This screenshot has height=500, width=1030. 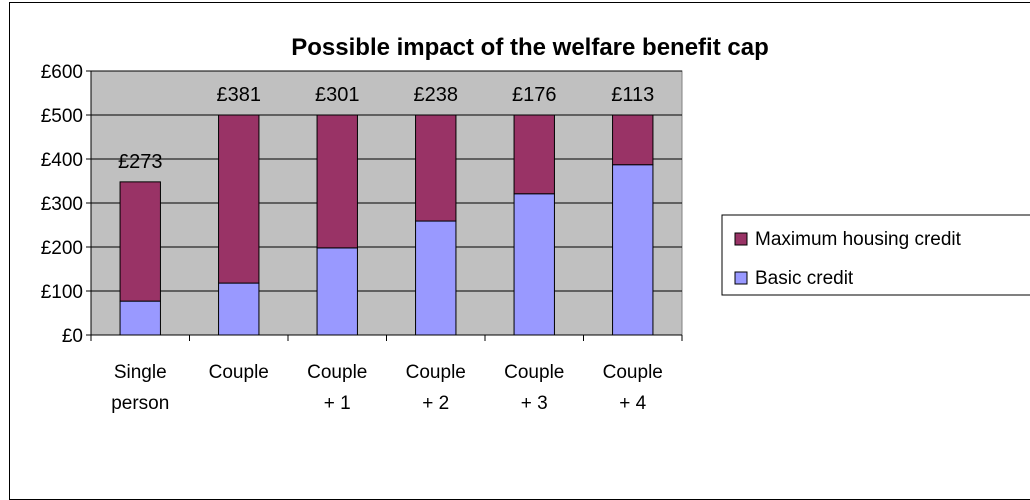 I want to click on x-tick-label: person, so click(x=140, y=403).